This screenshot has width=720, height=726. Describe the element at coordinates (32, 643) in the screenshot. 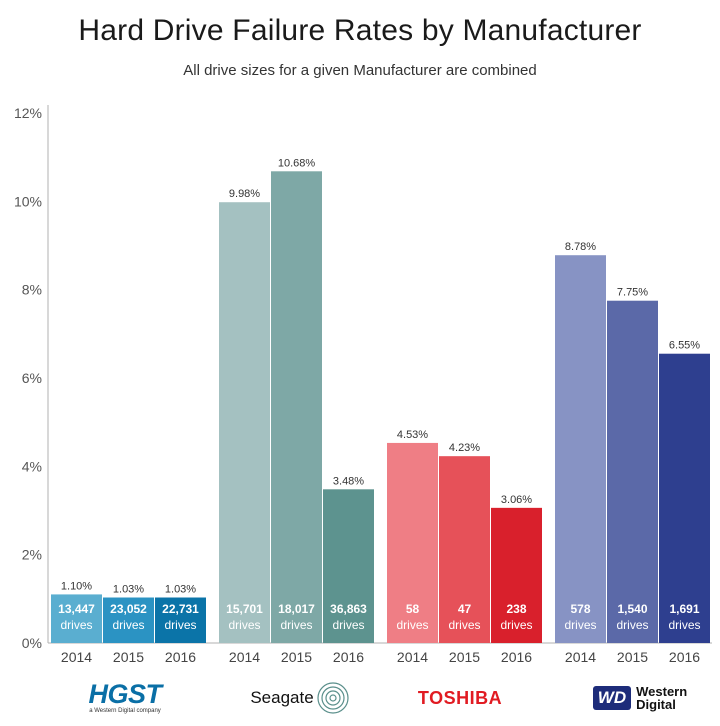

I see `y-tick-label: 0%` at that location.